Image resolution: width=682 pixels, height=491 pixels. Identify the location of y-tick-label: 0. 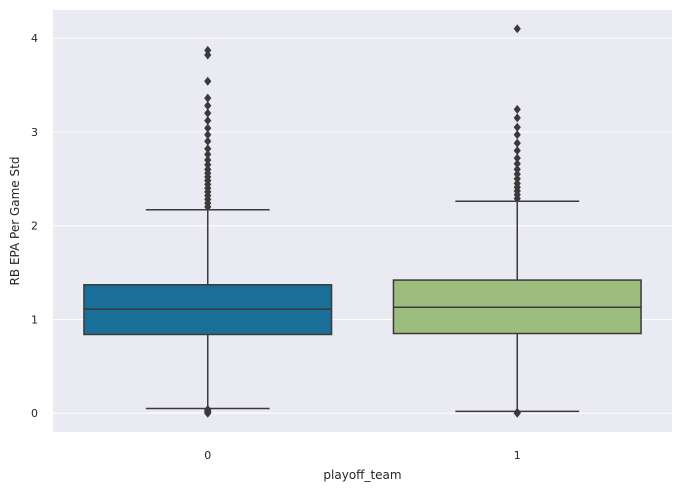
(34, 413).